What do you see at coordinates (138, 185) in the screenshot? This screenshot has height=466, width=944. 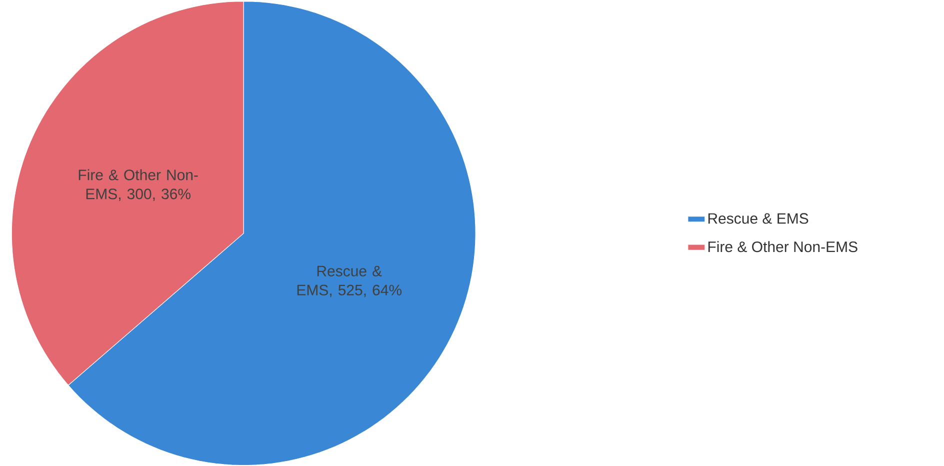 I see `data-label: Fire & Other Non-EMS, 300, 36%` at bounding box center [138, 185].